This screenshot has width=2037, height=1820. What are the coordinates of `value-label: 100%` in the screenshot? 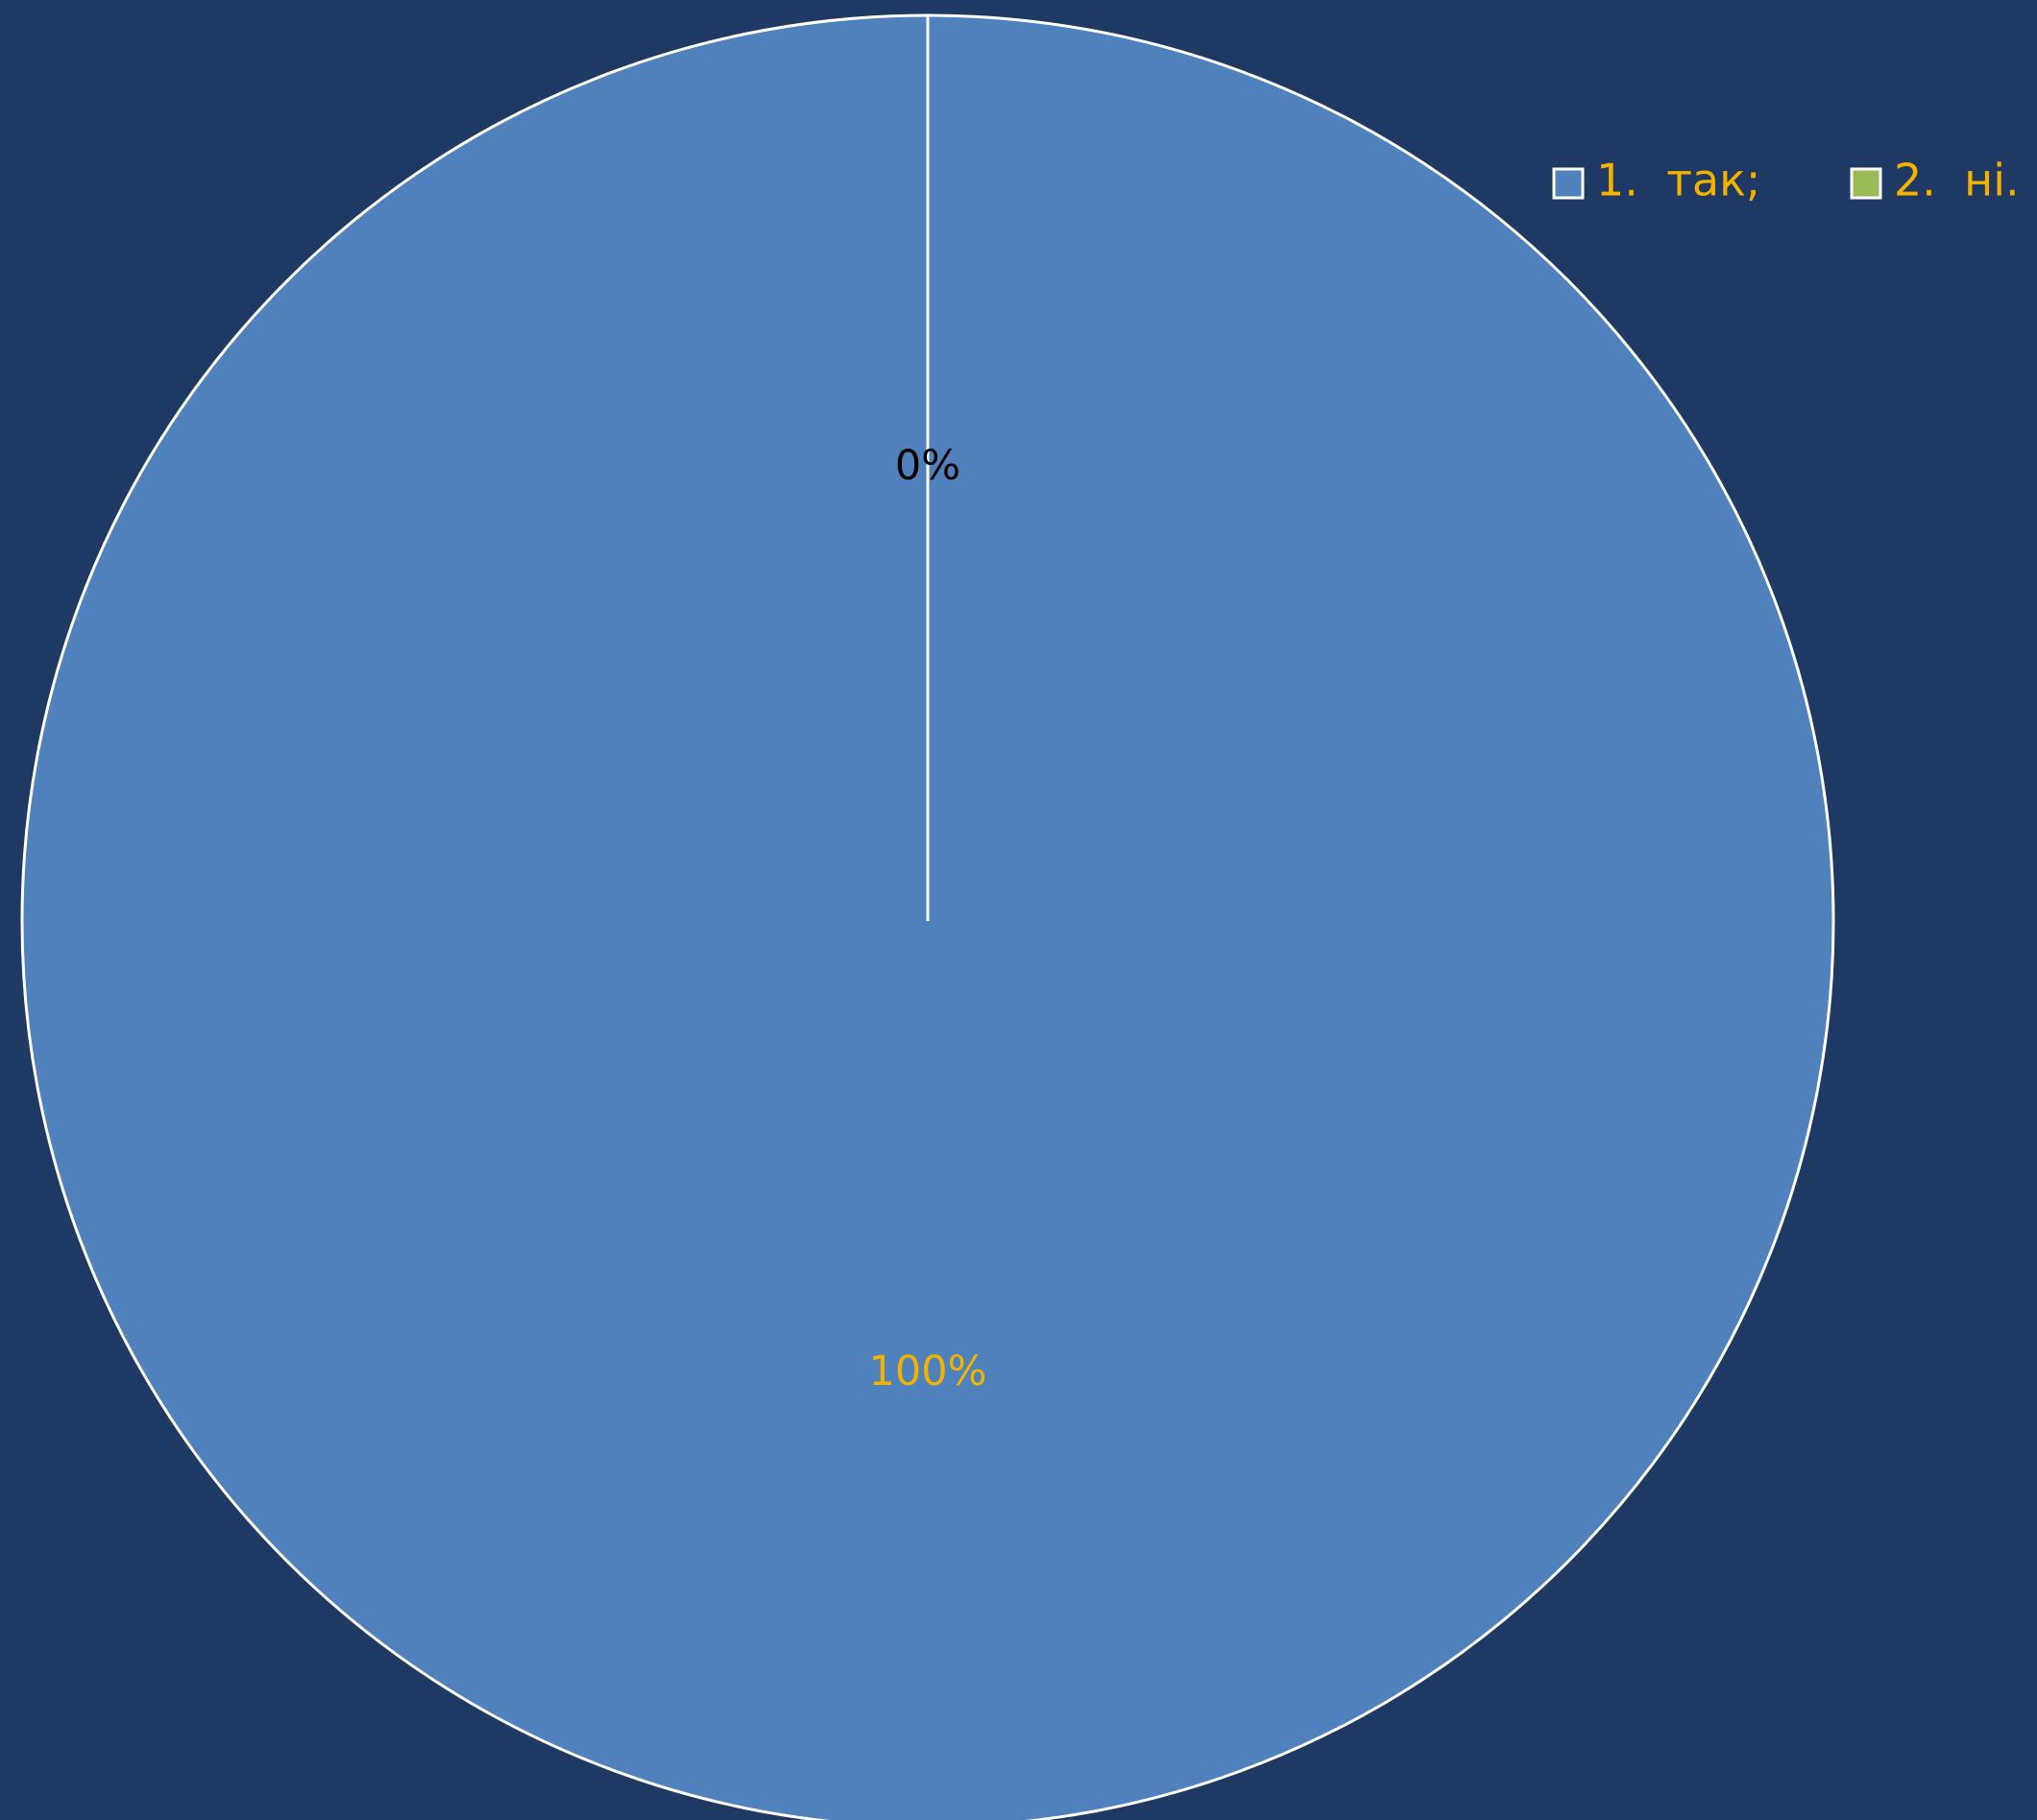 It's located at (928, 1371).